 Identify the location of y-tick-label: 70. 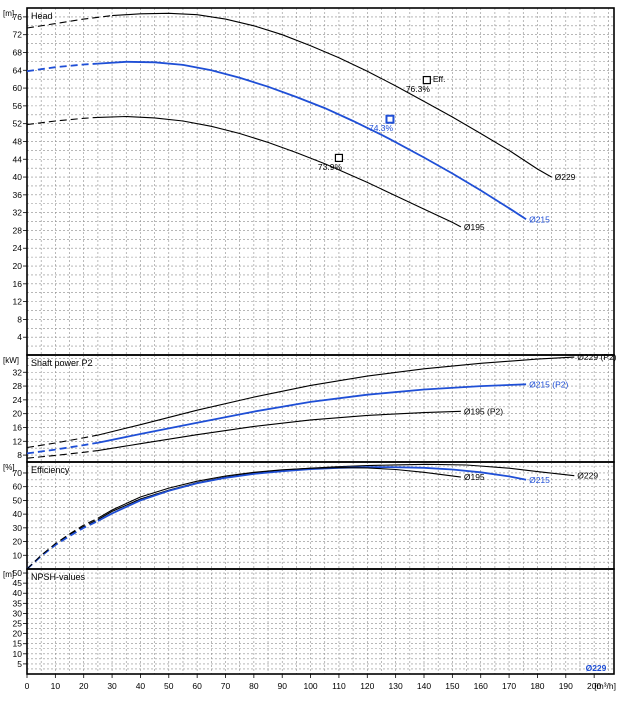
(18, 473).